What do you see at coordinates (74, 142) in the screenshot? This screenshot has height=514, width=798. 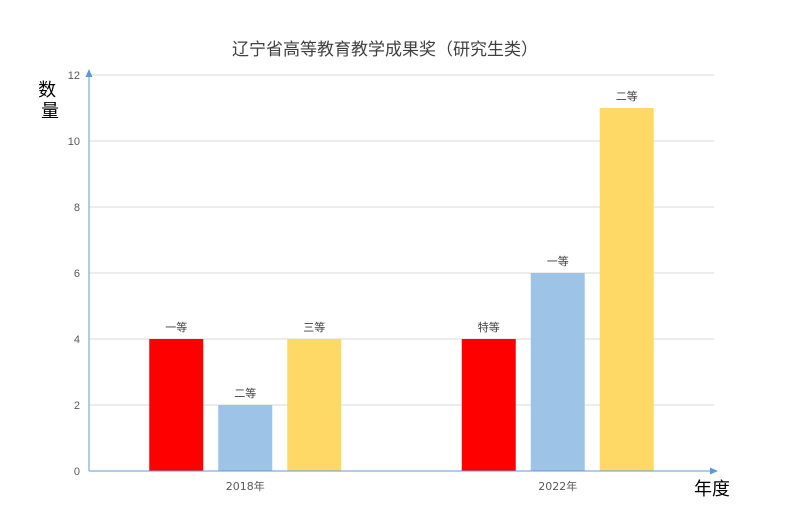 I see `y-tick-label: 10` at bounding box center [74, 142].